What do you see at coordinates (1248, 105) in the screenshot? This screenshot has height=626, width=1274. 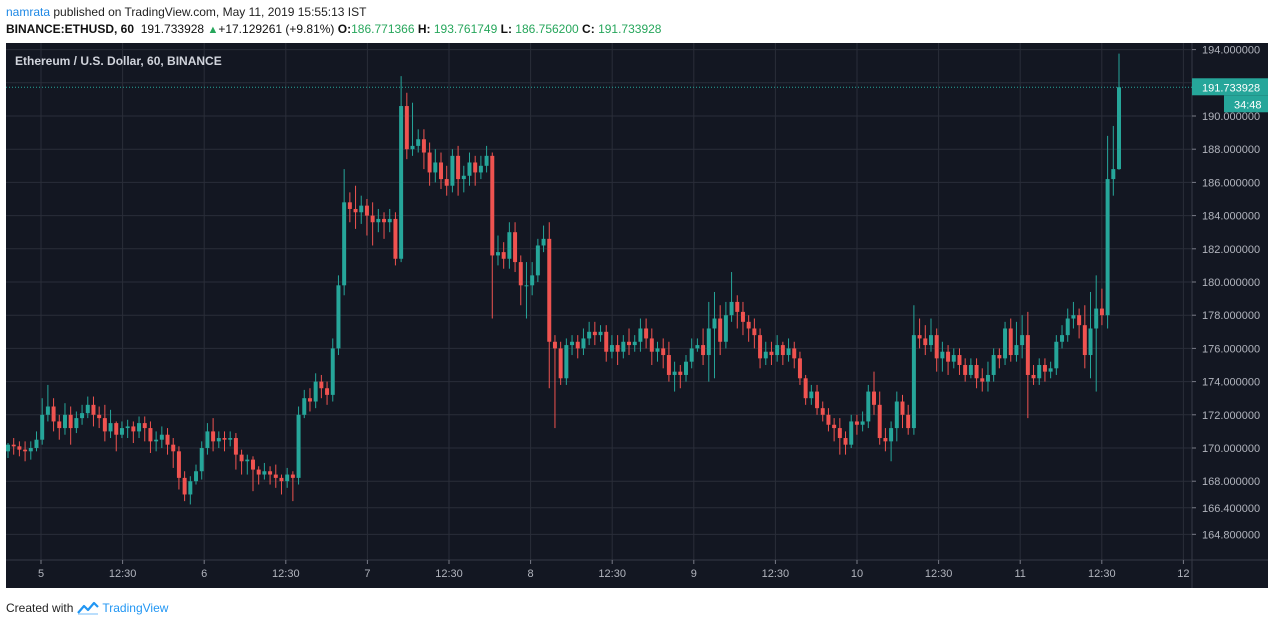 I see `countdown-label: 34:48` at bounding box center [1248, 105].